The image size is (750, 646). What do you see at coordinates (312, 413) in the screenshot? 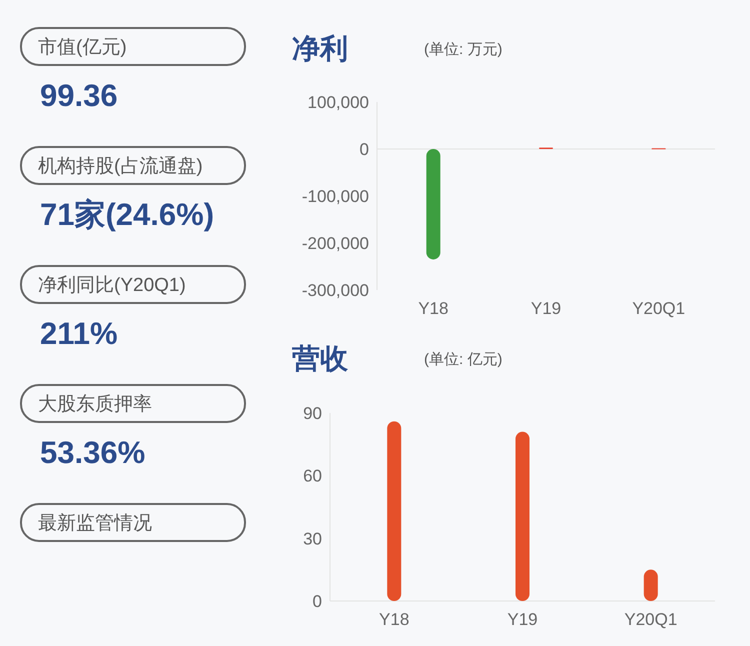
I see `y-tick-label: 90` at bounding box center [312, 413].